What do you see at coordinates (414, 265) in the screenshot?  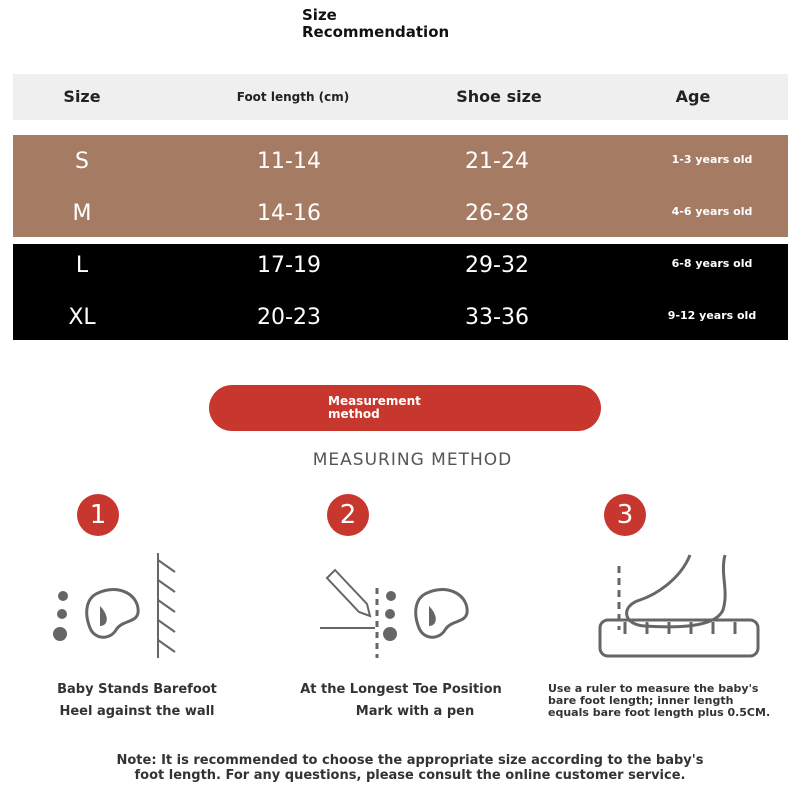 I see `table-row: L 17-19 29-32 6-8 years old` at bounding box center [414, 265].